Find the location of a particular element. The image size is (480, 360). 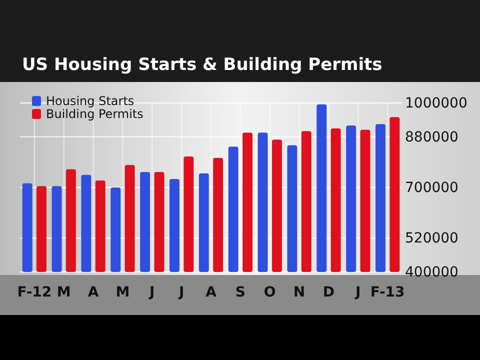

y-tick-label: 1000000 is located at coordinates (436, 103).